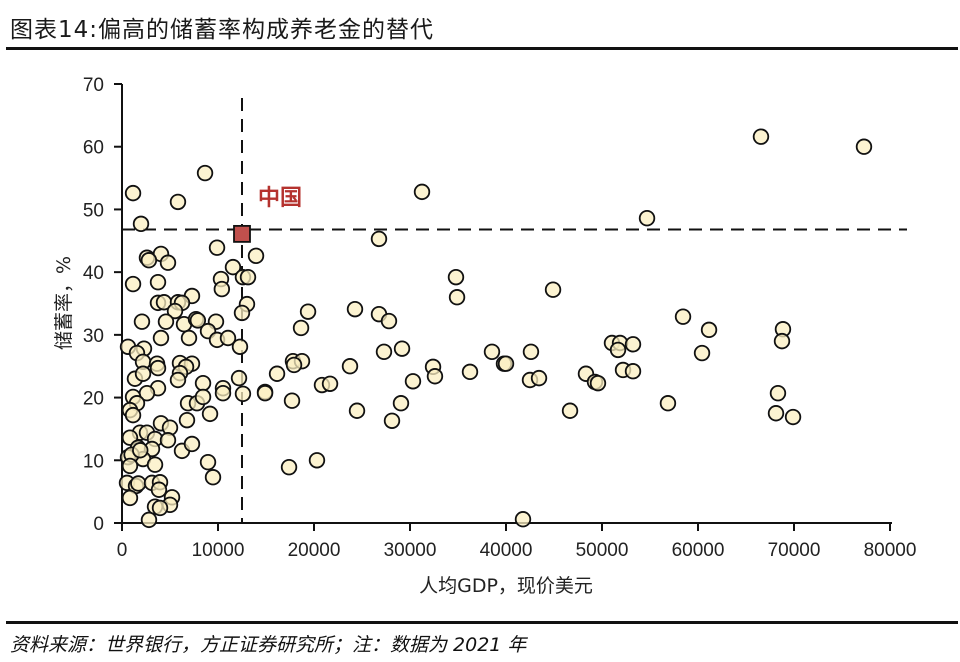 The image size is (960, 662). I want to click on x-axis-title: 人均GDP，现价美元, so click(506, 586).